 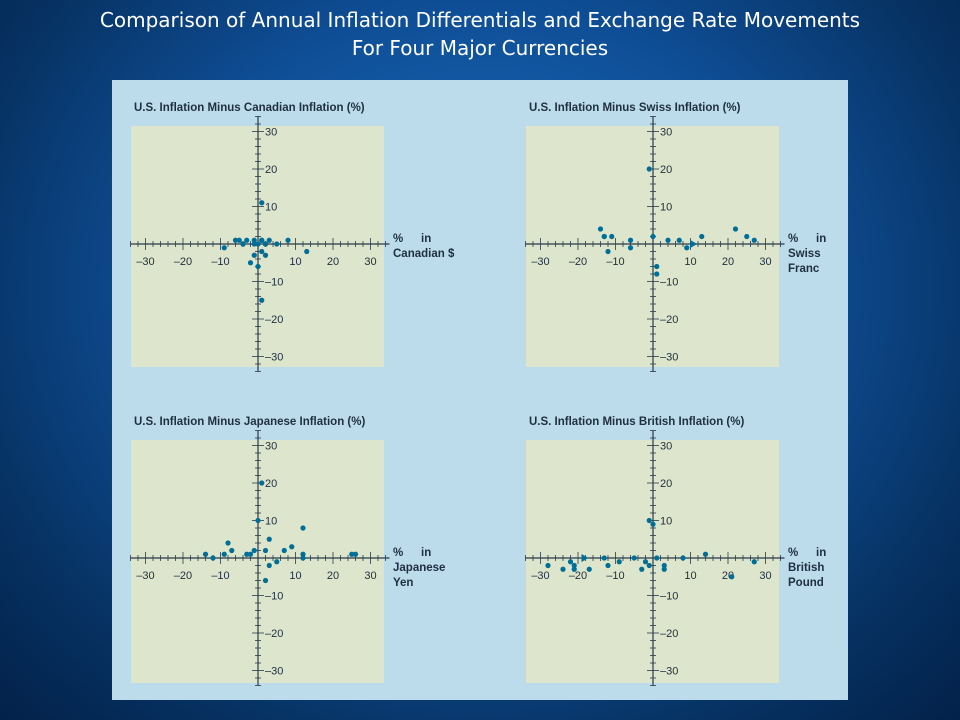 What do you see at coordinates (419, 568) in the screenshot?
I see `x-axis-label-currency: Japanese` at bounding box center [419, 568].